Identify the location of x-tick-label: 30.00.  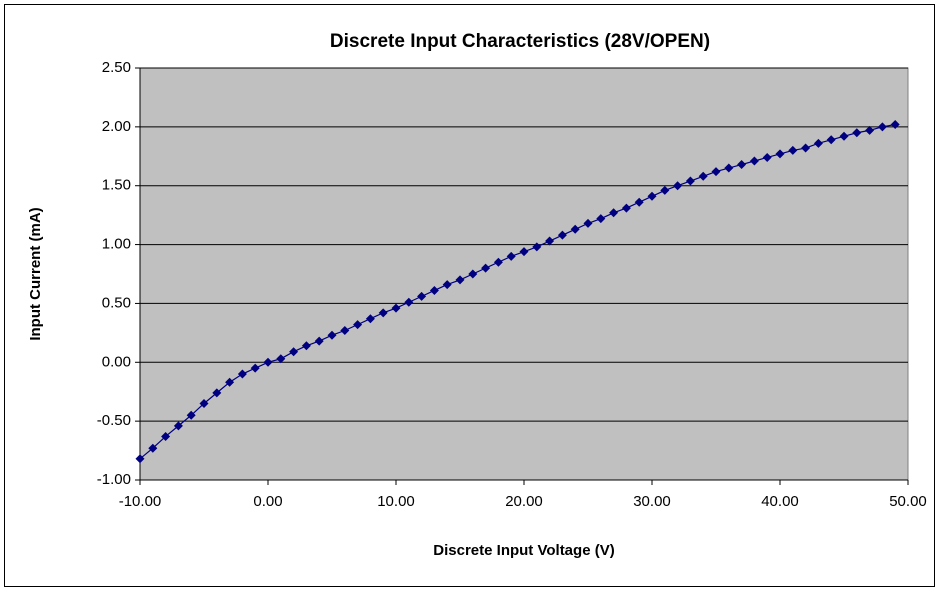
(652, 501).